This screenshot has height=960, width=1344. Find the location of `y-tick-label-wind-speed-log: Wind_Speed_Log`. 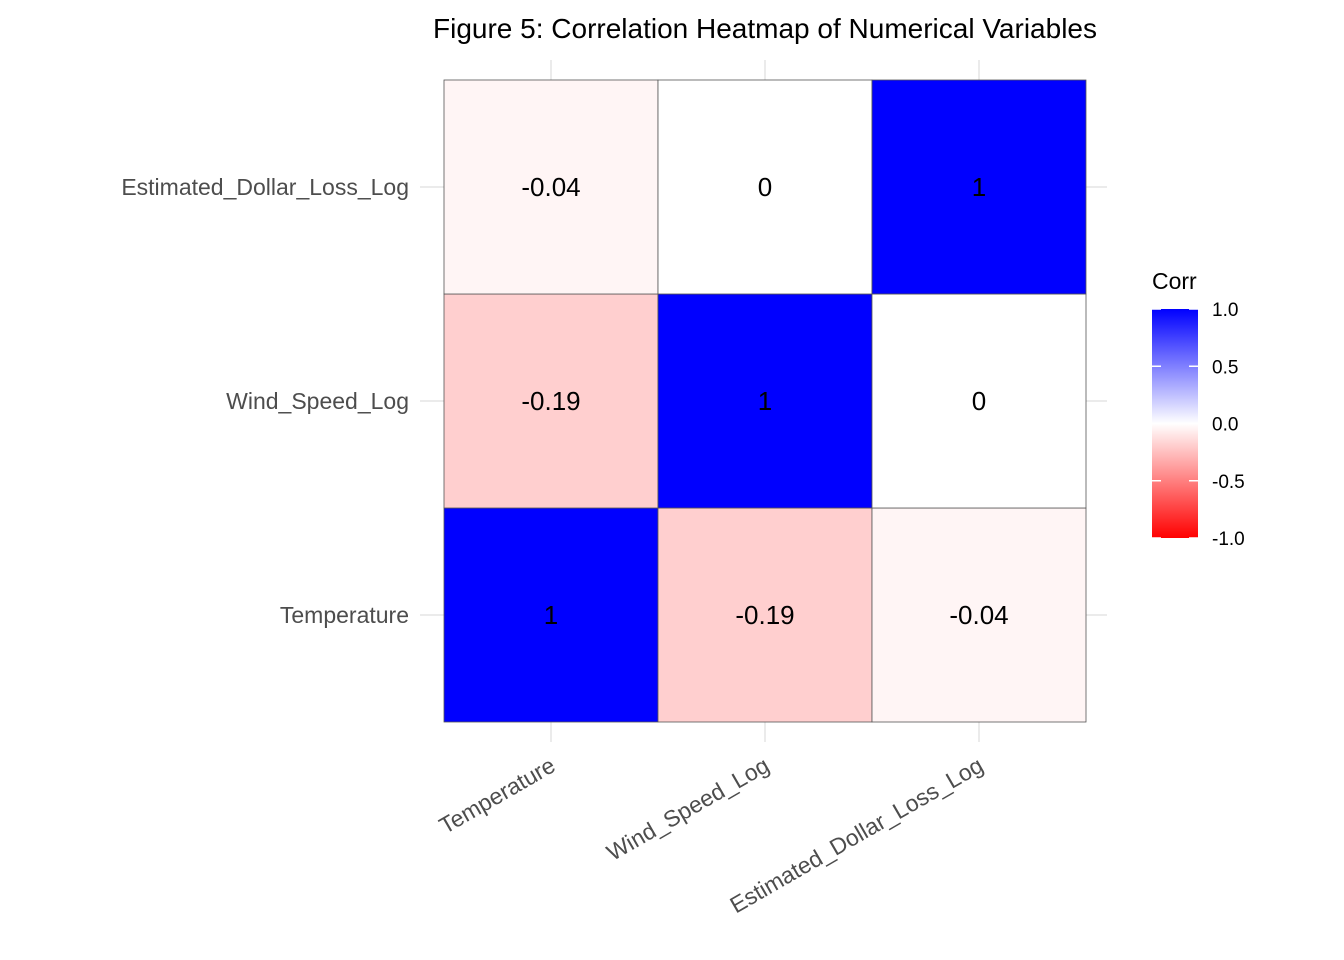

y-tick-label-wind-speed-log: Wind_Speed_Log is located at coordinates (317, 401).